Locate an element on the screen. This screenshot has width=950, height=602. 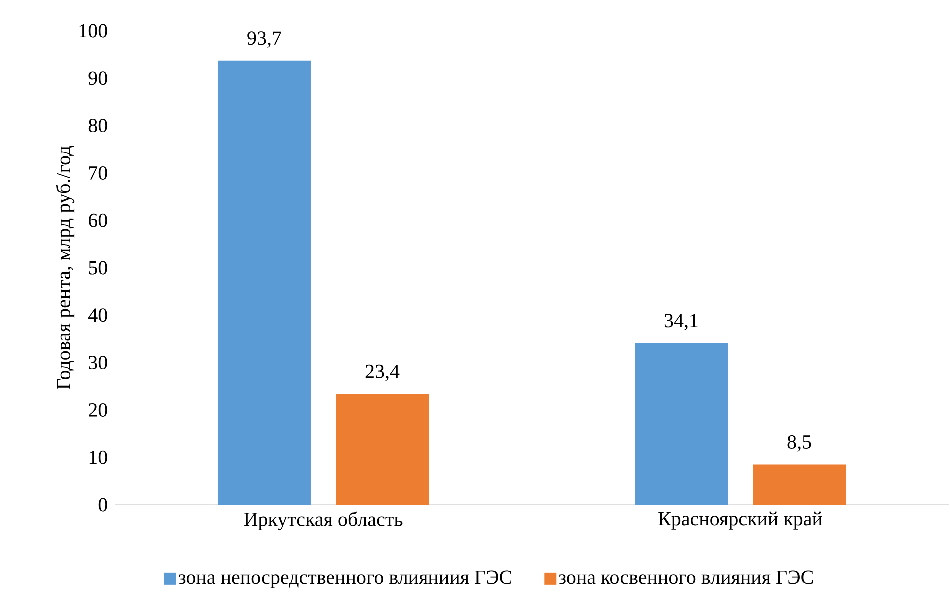
y-tick-label: 60 is located at coordinates (98, 221).